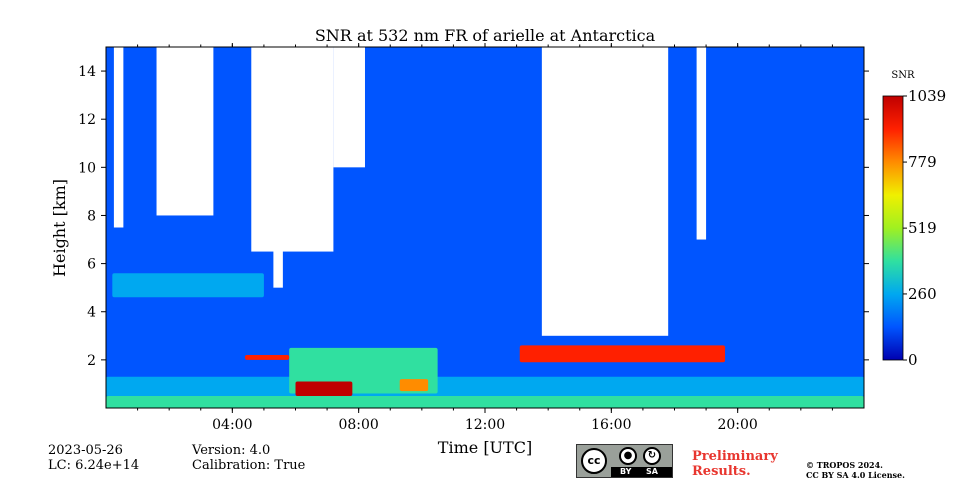 This screenshot has width=960, height=480. What do you see at coordinates (231, 450) in the screenshot?
I see `version-info: Version: 4.0` at bounding box center [231, 450].